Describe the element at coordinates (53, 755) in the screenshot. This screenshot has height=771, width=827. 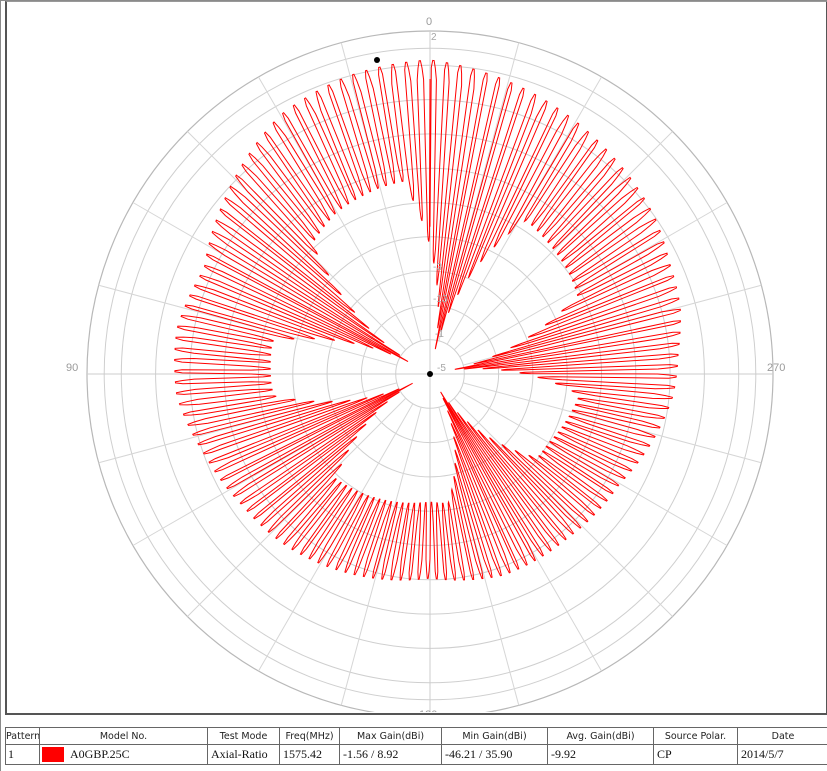
I see `color-swatch` at that location.